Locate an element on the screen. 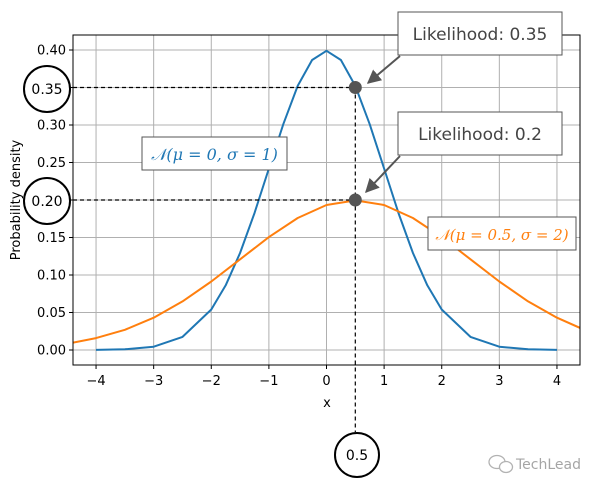  y-value-circle-high is located at coordinates (47, 89).